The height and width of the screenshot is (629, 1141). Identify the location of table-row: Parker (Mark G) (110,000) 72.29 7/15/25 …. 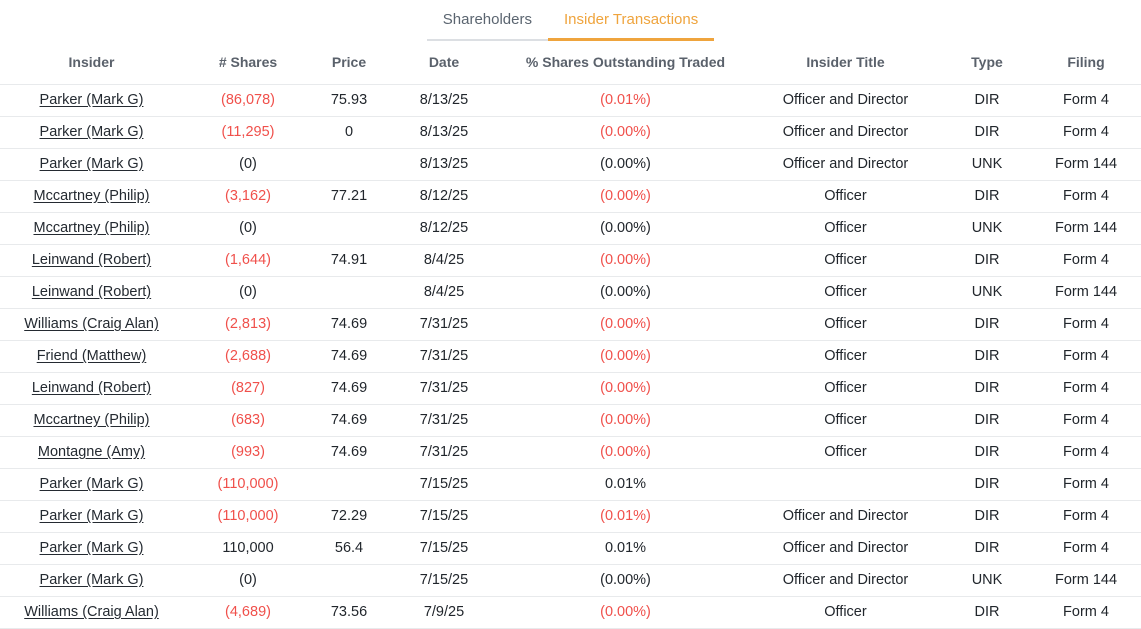
(570, 516).